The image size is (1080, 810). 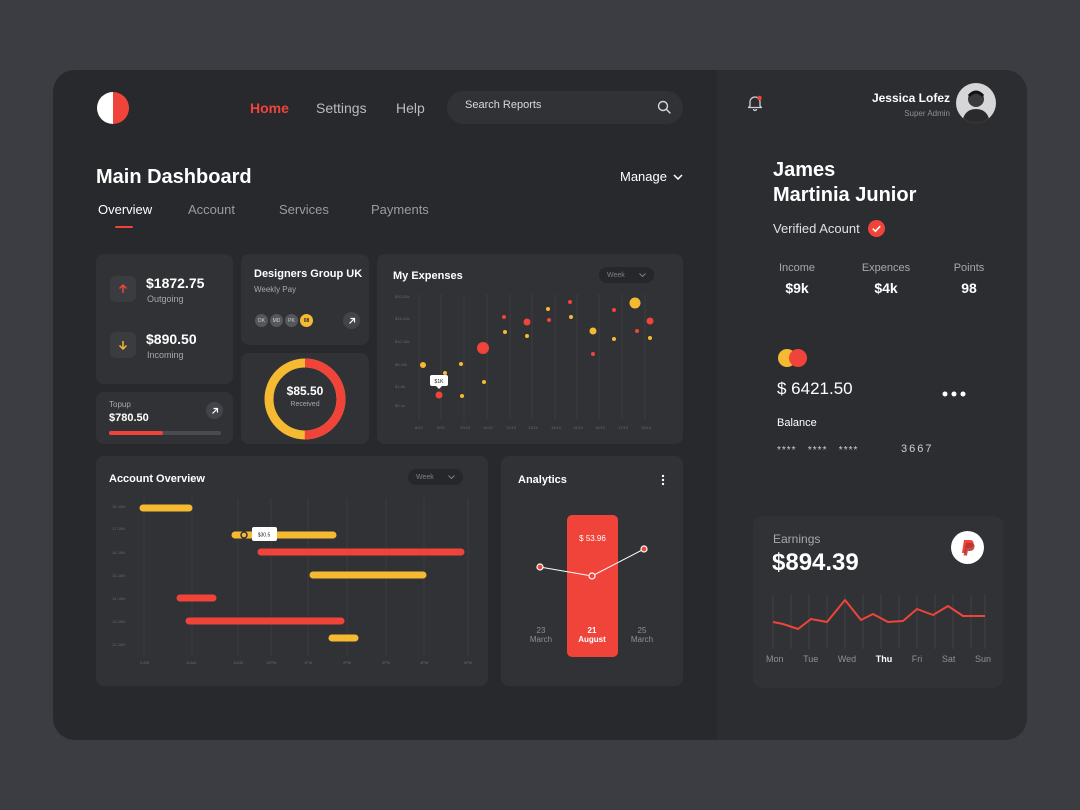 I want to click on search-icon, so click(x=664, y=107).